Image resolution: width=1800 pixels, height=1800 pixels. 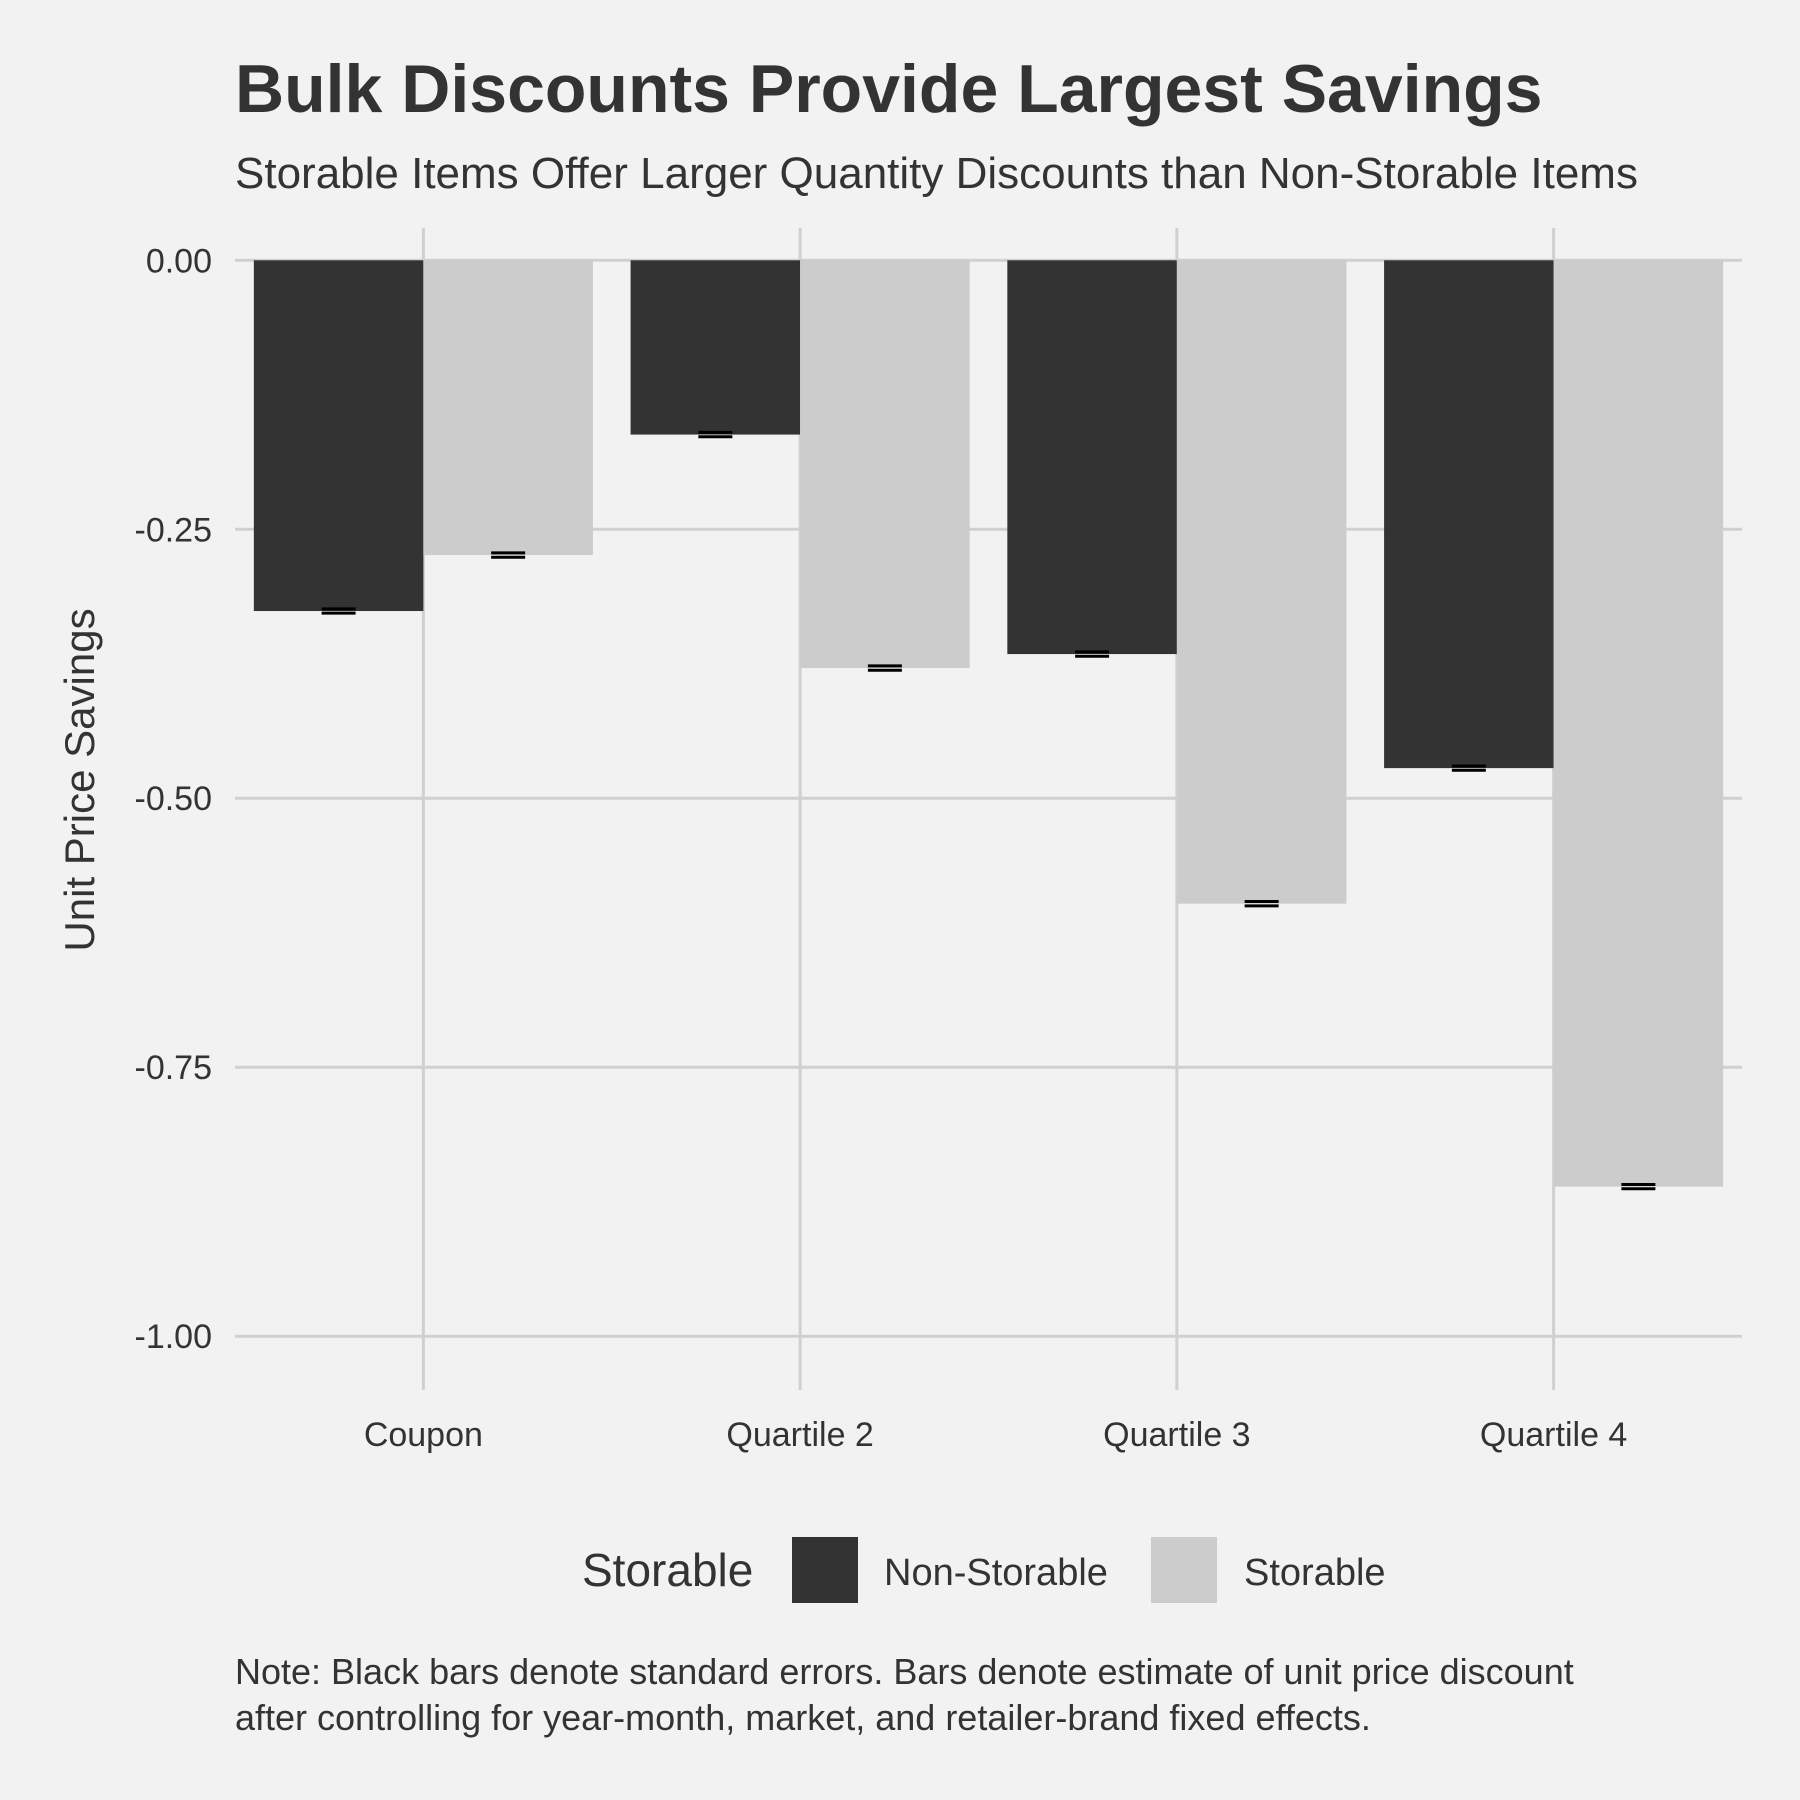 I want to click on legend-swatch-non-storable, so click(x=825, y=1570).